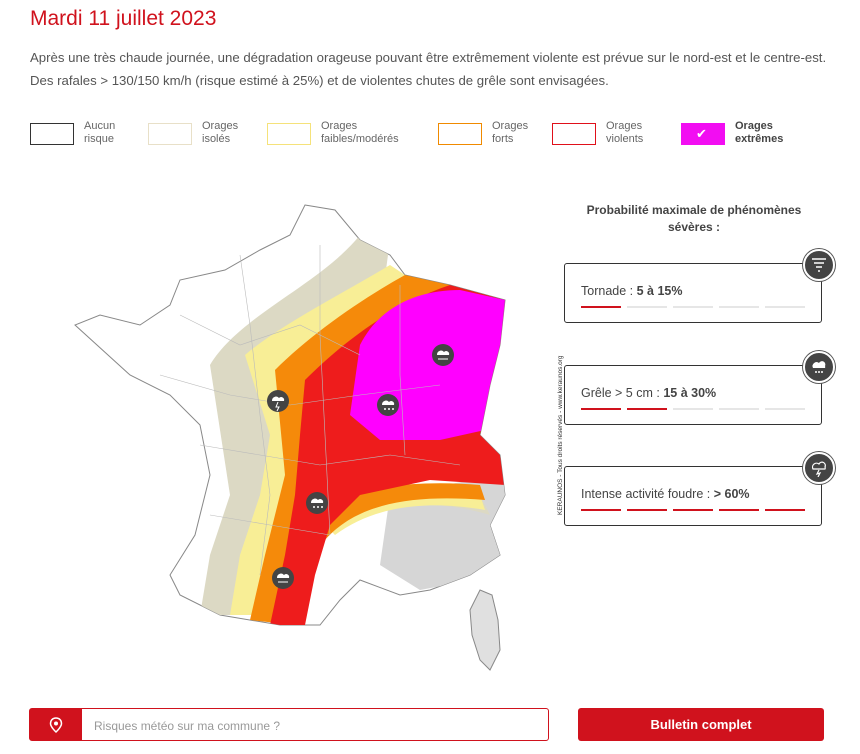 This screenshot has height=754, width=860. Describe the element at coordinates (56, 724) in the screenshot. I see `location-pin-icon` at that location.